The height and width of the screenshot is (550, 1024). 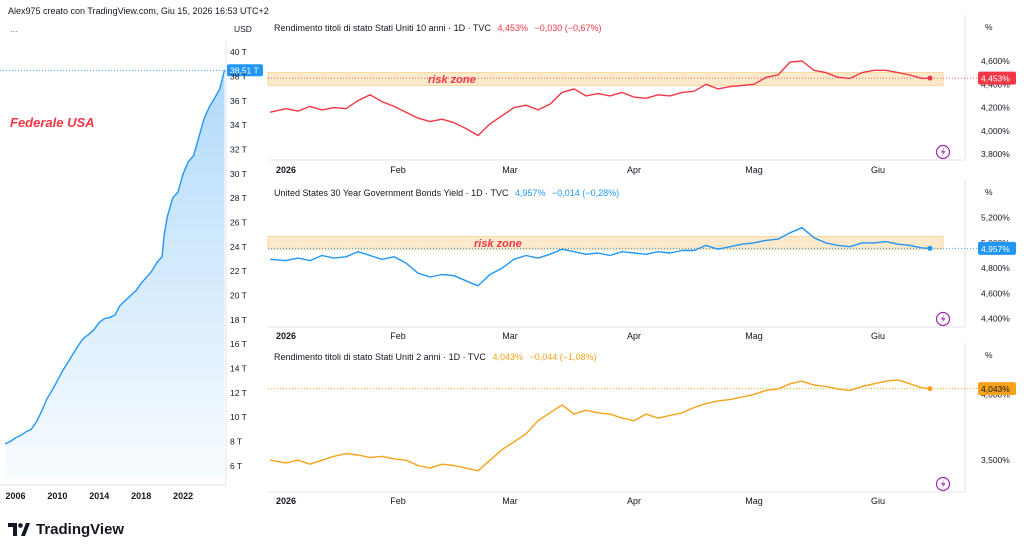 I want to click on debt-y-tick: 38 T, so click(x=238, y=77).